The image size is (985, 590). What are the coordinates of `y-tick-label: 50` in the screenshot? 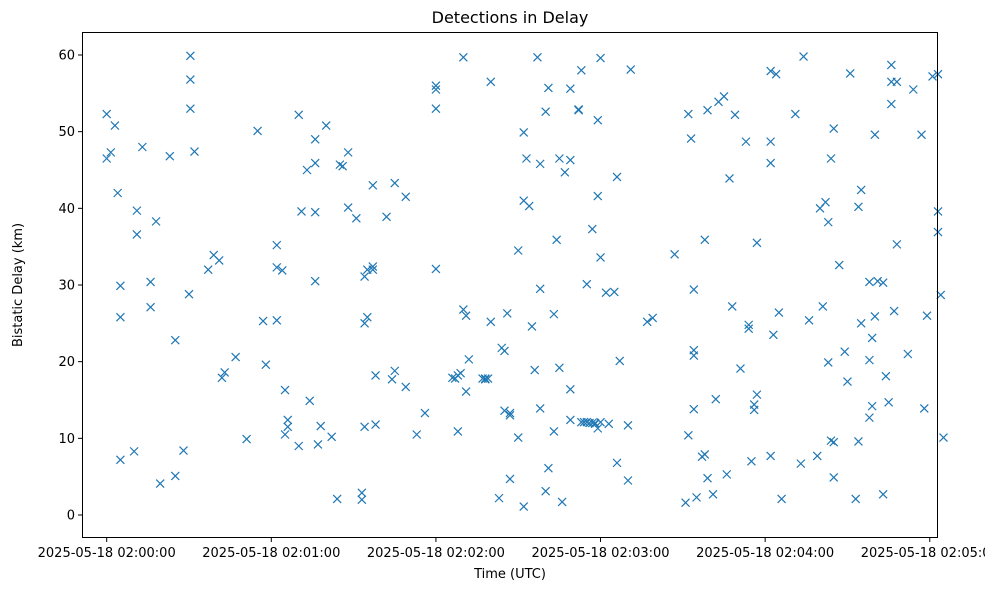 It's located at (66, 132).